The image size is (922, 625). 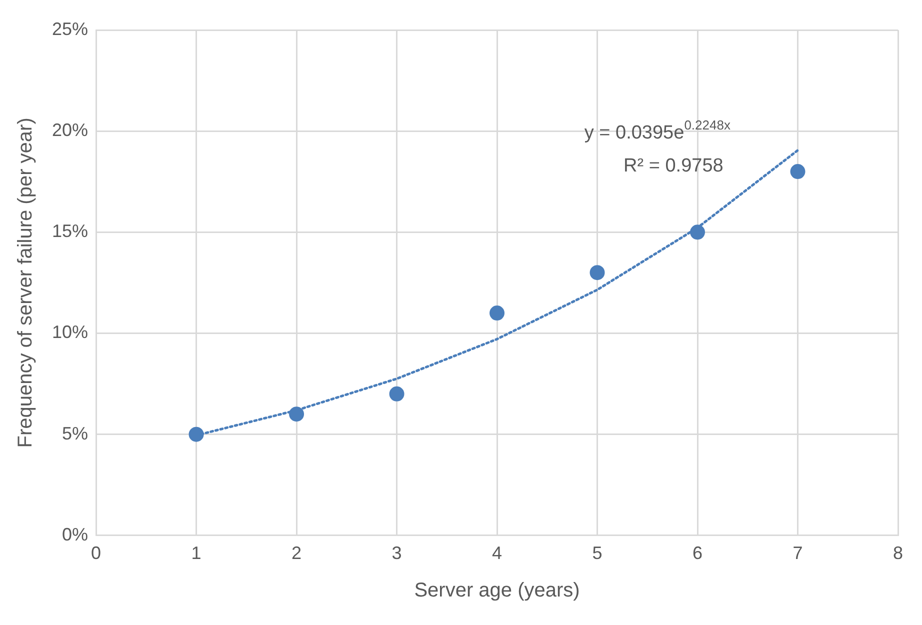 What do you see at coordinates (697, 553) in the screenshot?
I see `x-tick-label: 6` at bounding box center [697, 553].